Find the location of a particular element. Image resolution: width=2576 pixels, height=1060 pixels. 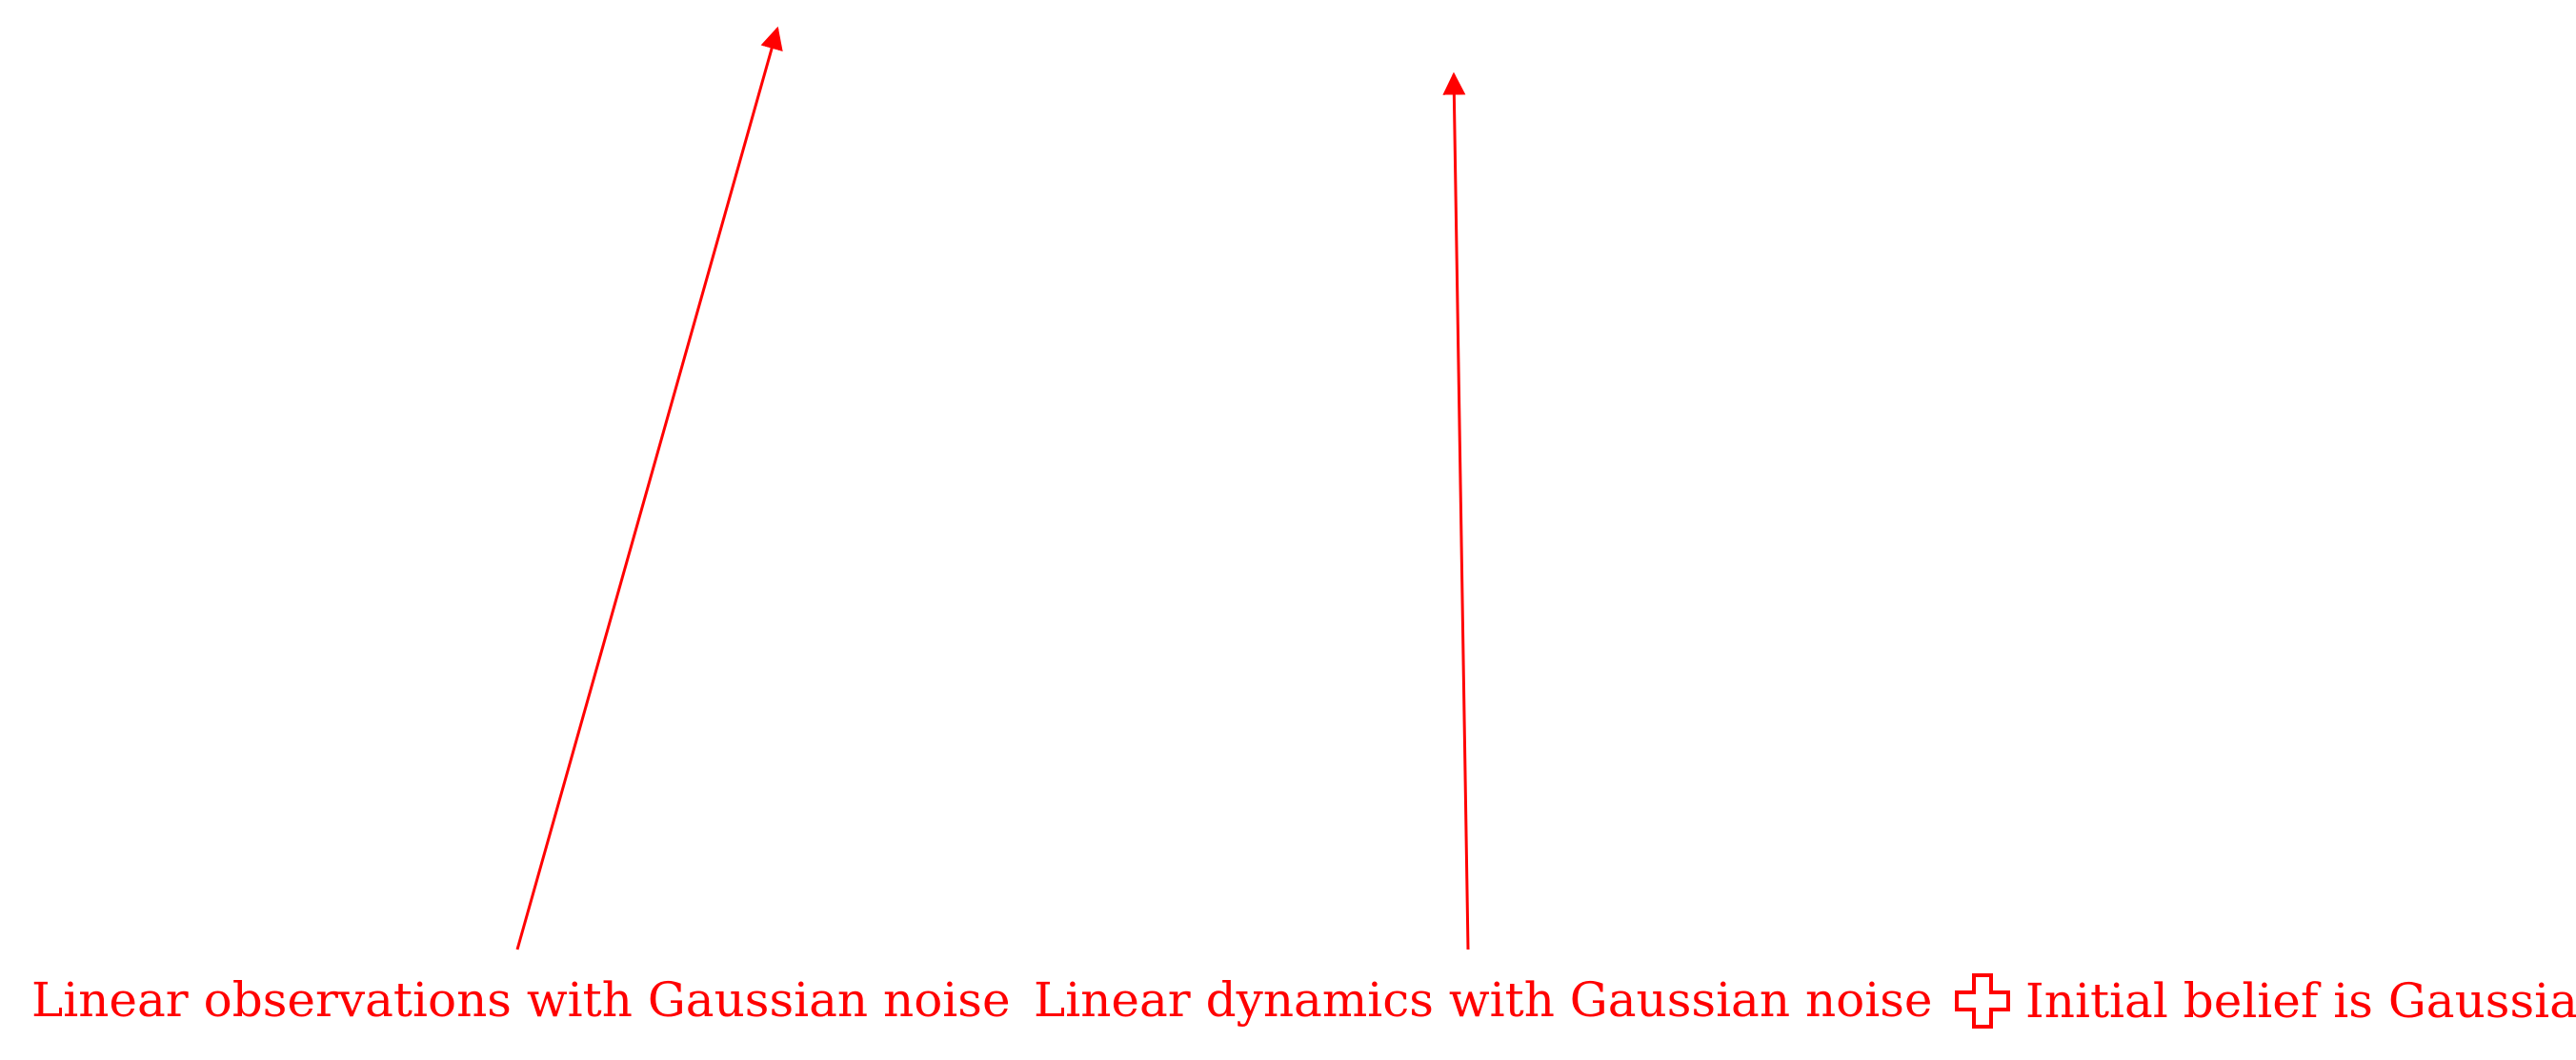

dynamics-label: Linear dynamics with Gaussian noise is located at coordinates (1483, 1000).